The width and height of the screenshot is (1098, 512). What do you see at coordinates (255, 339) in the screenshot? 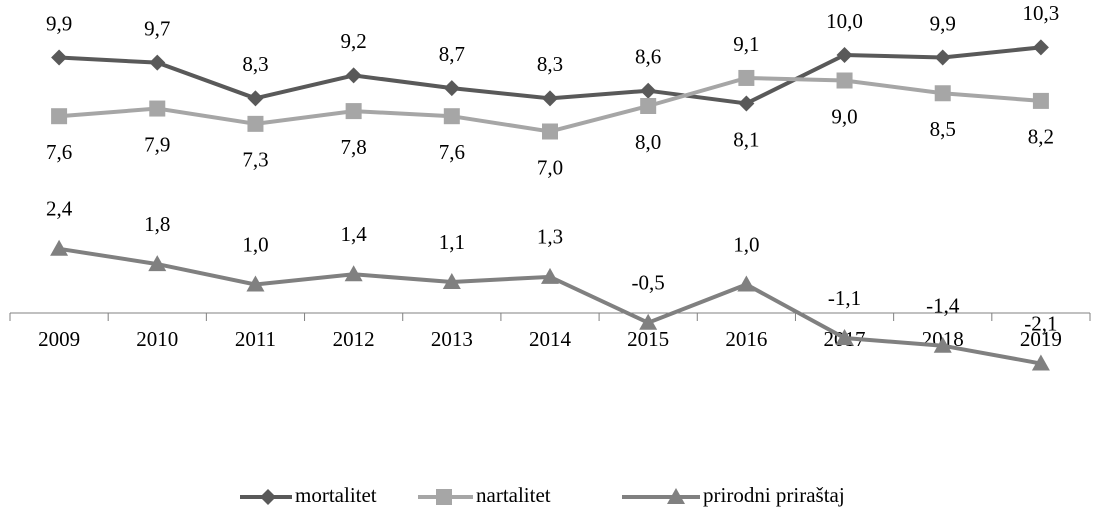
I see `x-tick-label: 2011` at bounding box center [255, 339].